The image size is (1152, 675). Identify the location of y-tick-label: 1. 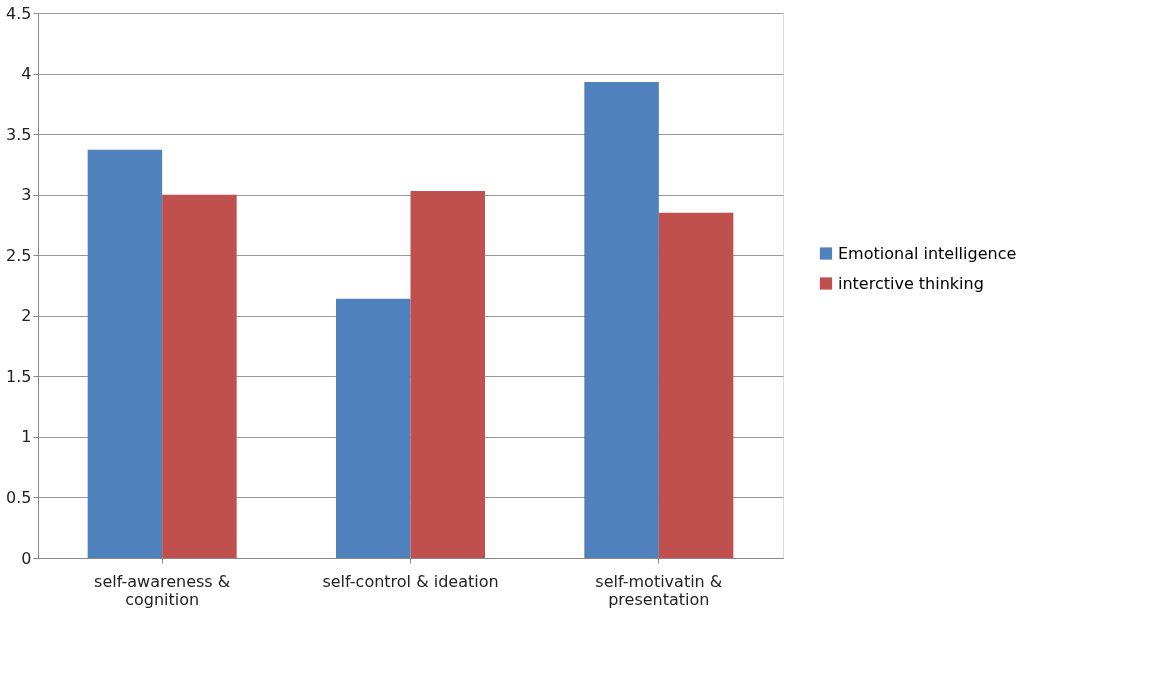
(26, 437).